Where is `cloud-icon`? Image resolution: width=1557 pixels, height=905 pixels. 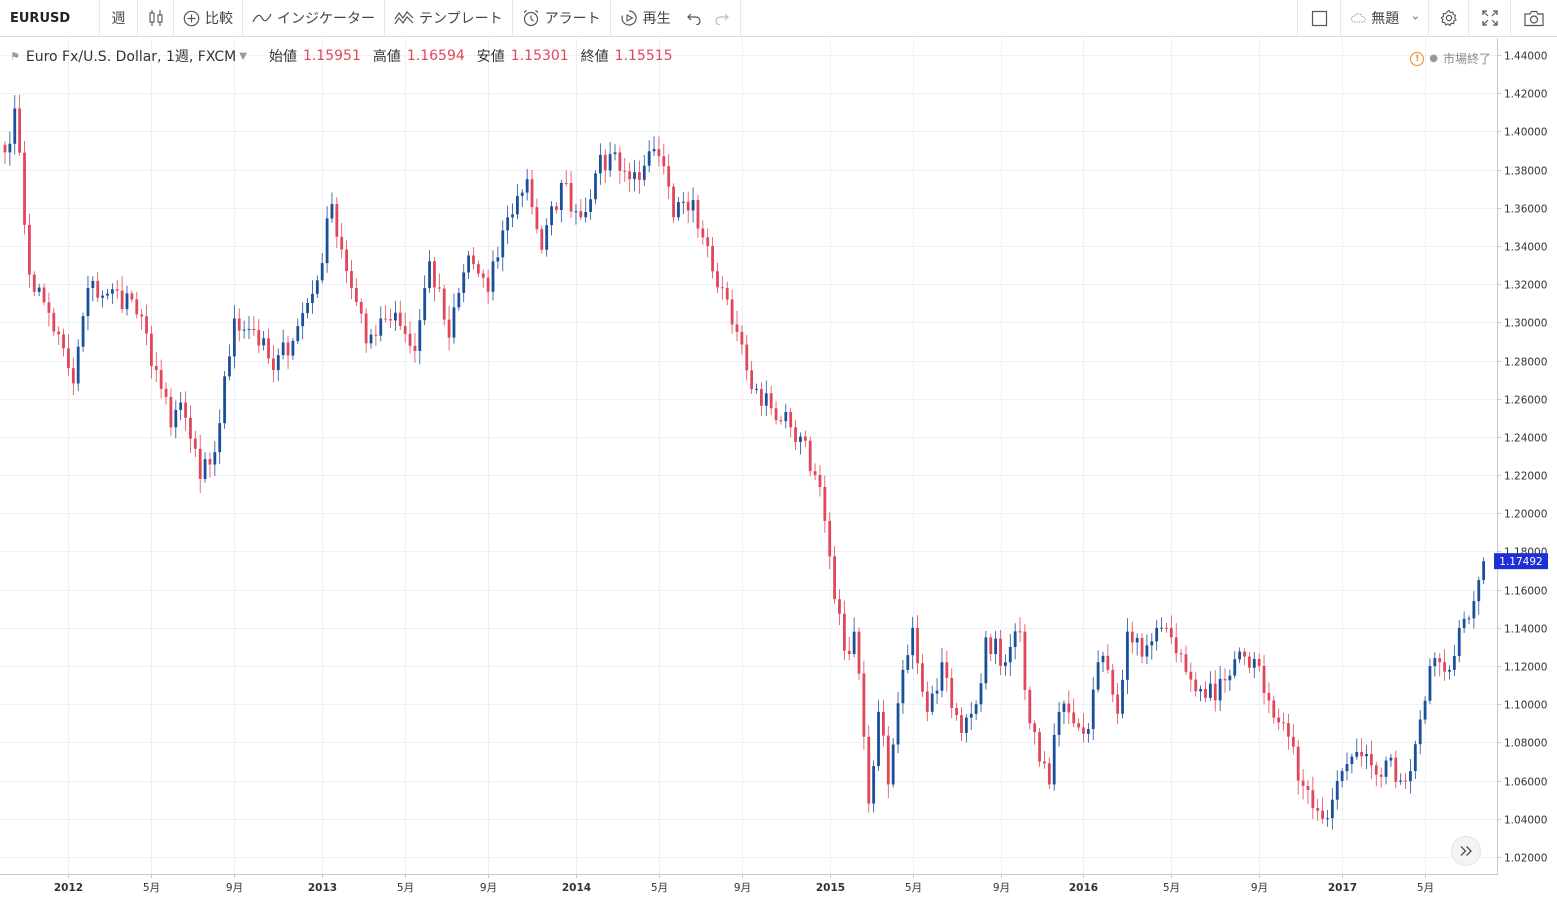
cloud-icon is located at coordinates (1358, 18).